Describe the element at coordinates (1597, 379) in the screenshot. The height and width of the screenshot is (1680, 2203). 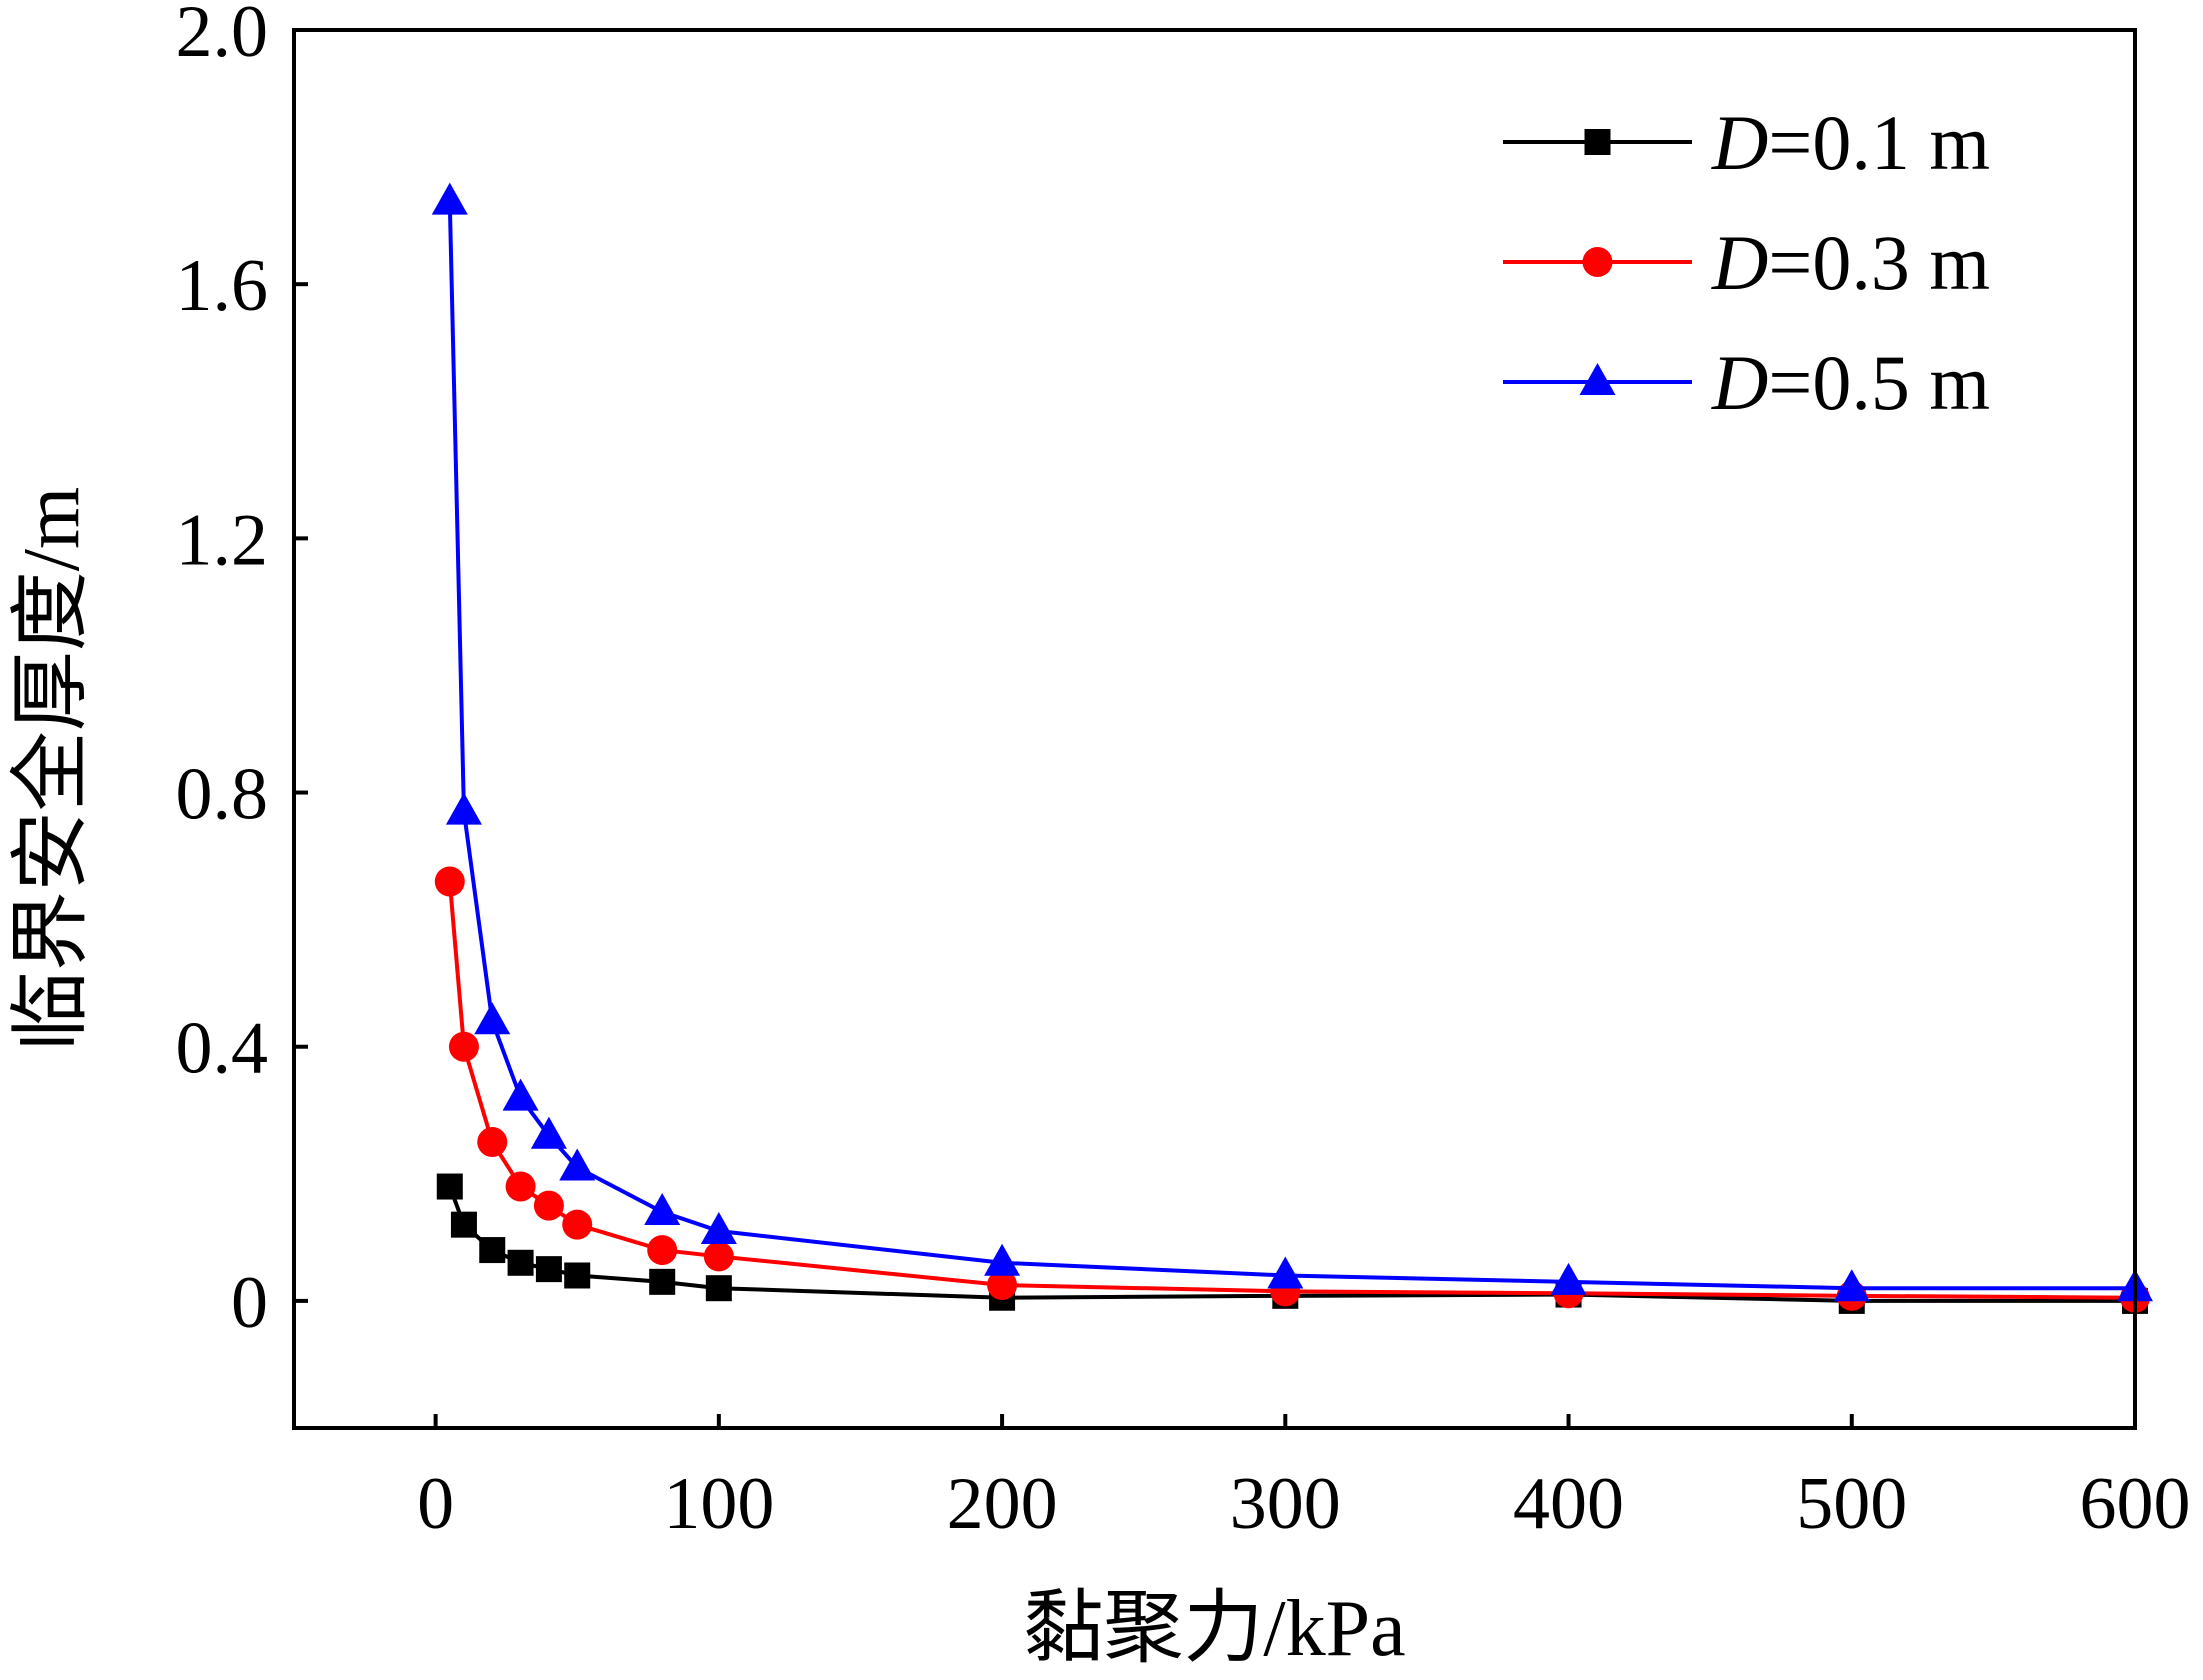
I see `legend-marker-triangle` at that location.